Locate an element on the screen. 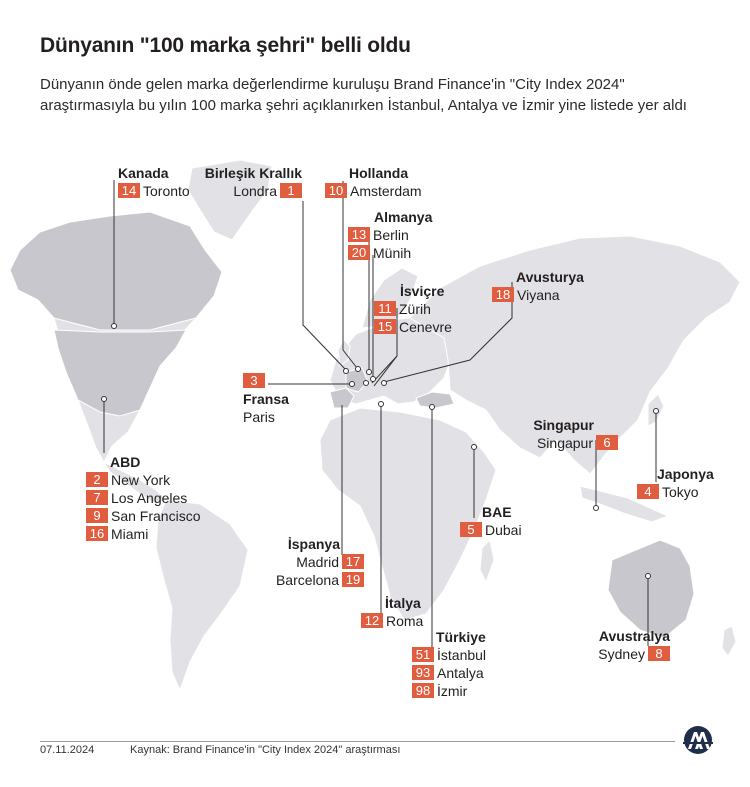 This screenshot has height=787, width=750. country-name: İspanya is located at coordinates (313, 544).